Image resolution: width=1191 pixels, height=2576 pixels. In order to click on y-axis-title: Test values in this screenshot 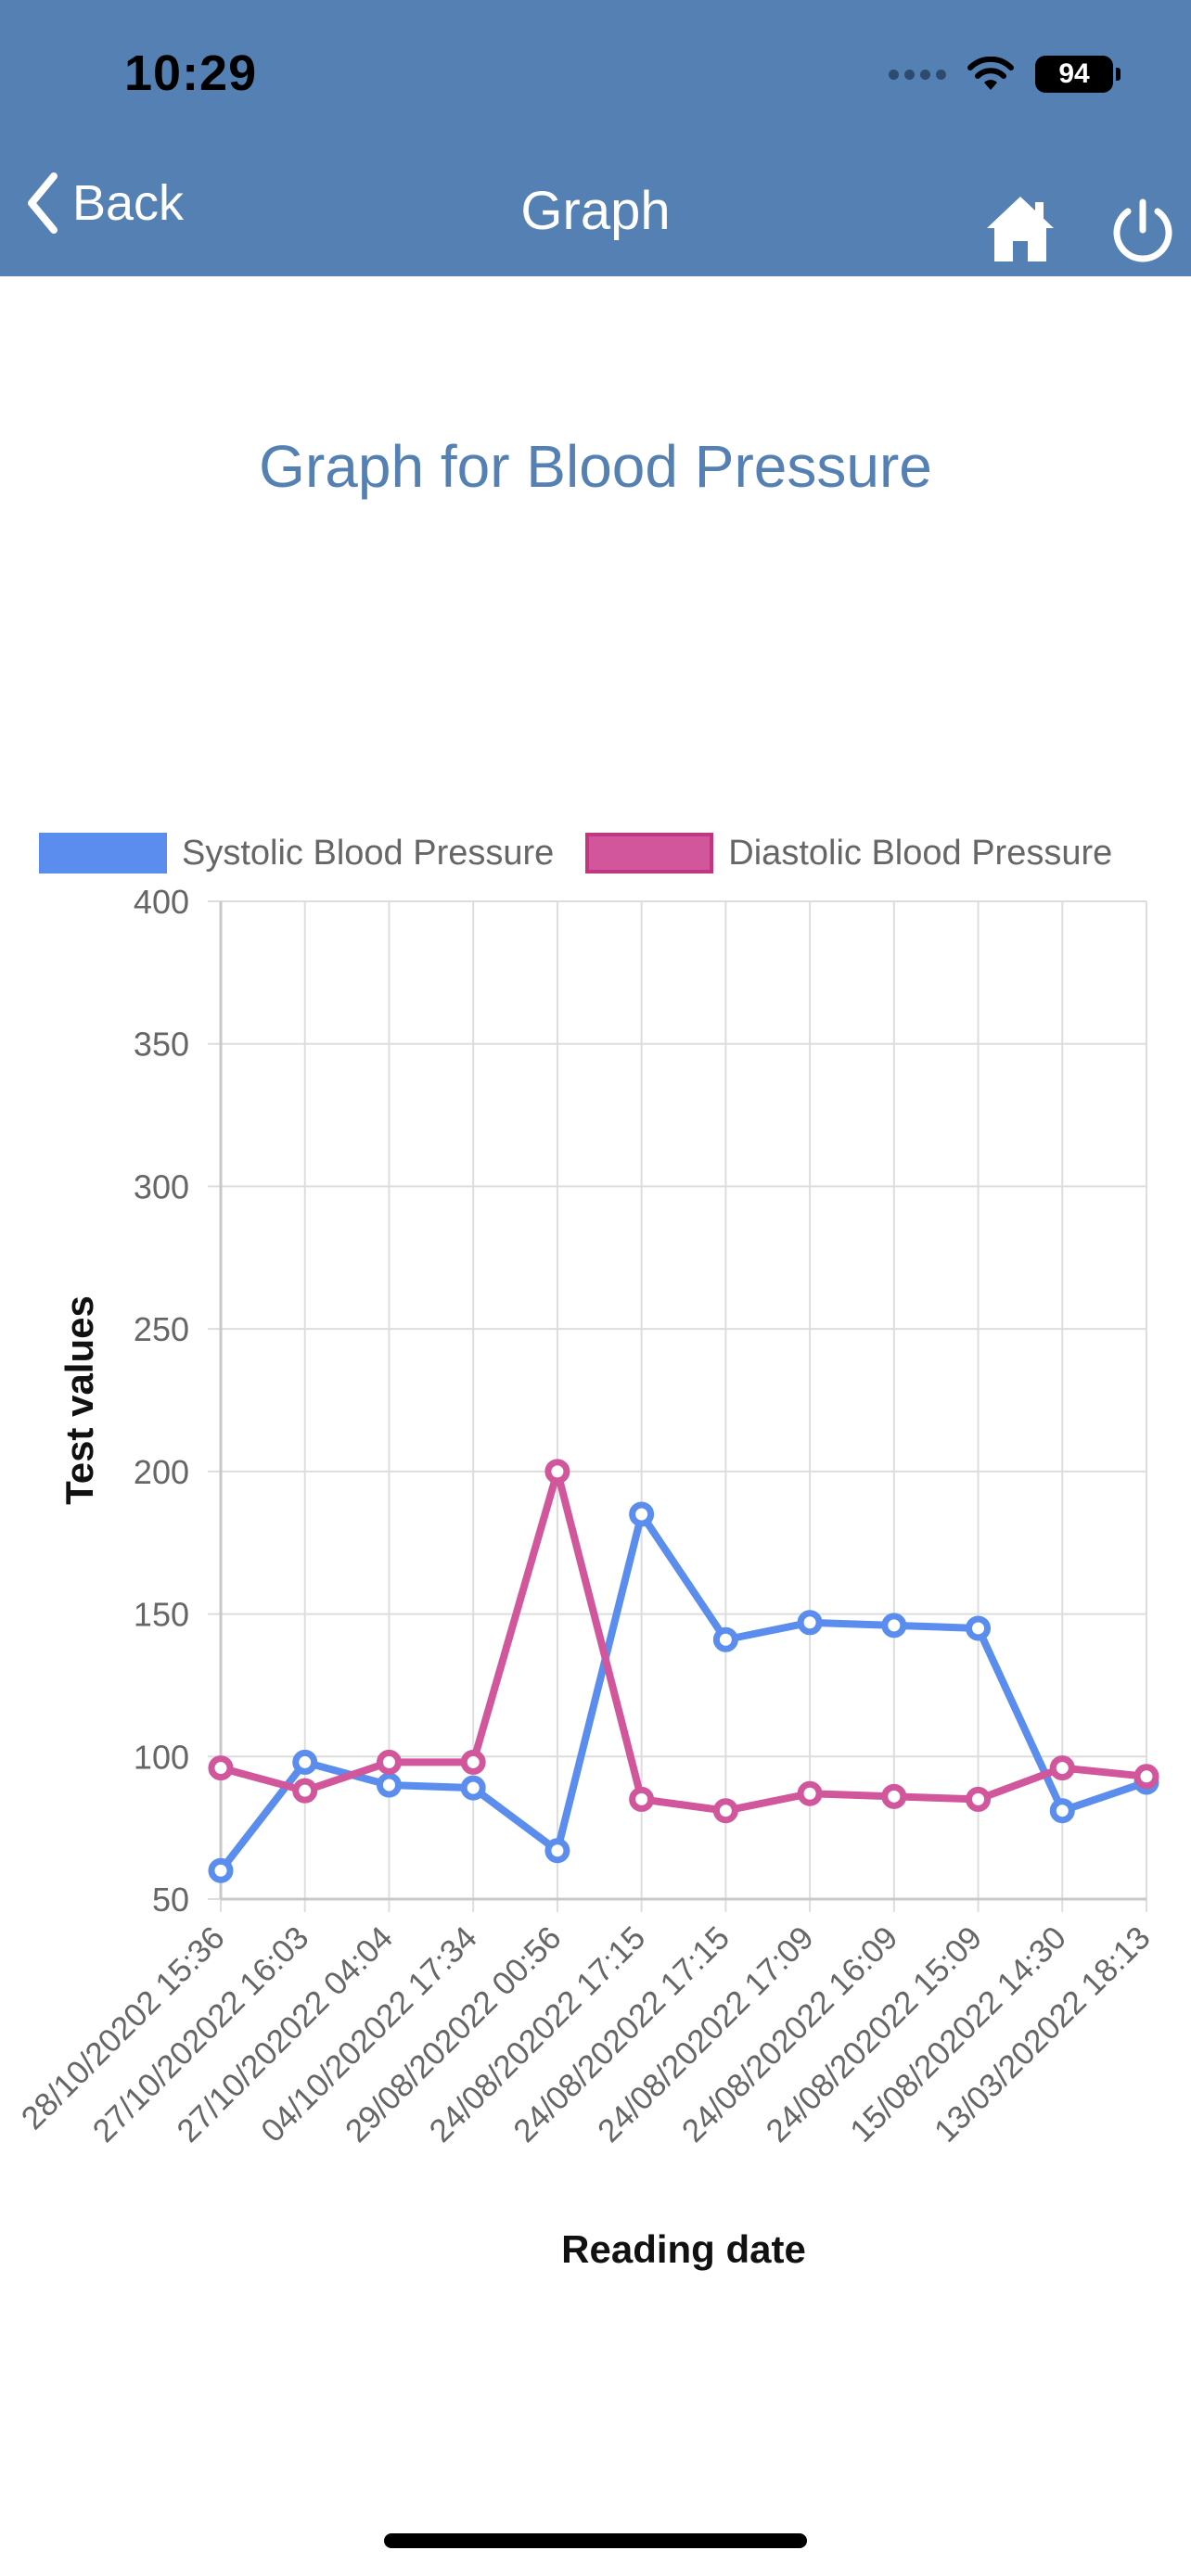, I will do `click(79, 1400)`.